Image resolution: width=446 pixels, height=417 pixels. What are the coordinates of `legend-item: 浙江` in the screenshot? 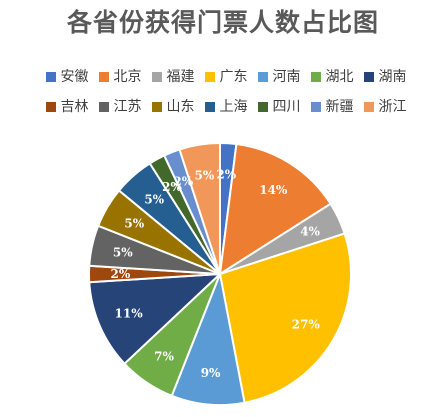 It's located at (385, 107).